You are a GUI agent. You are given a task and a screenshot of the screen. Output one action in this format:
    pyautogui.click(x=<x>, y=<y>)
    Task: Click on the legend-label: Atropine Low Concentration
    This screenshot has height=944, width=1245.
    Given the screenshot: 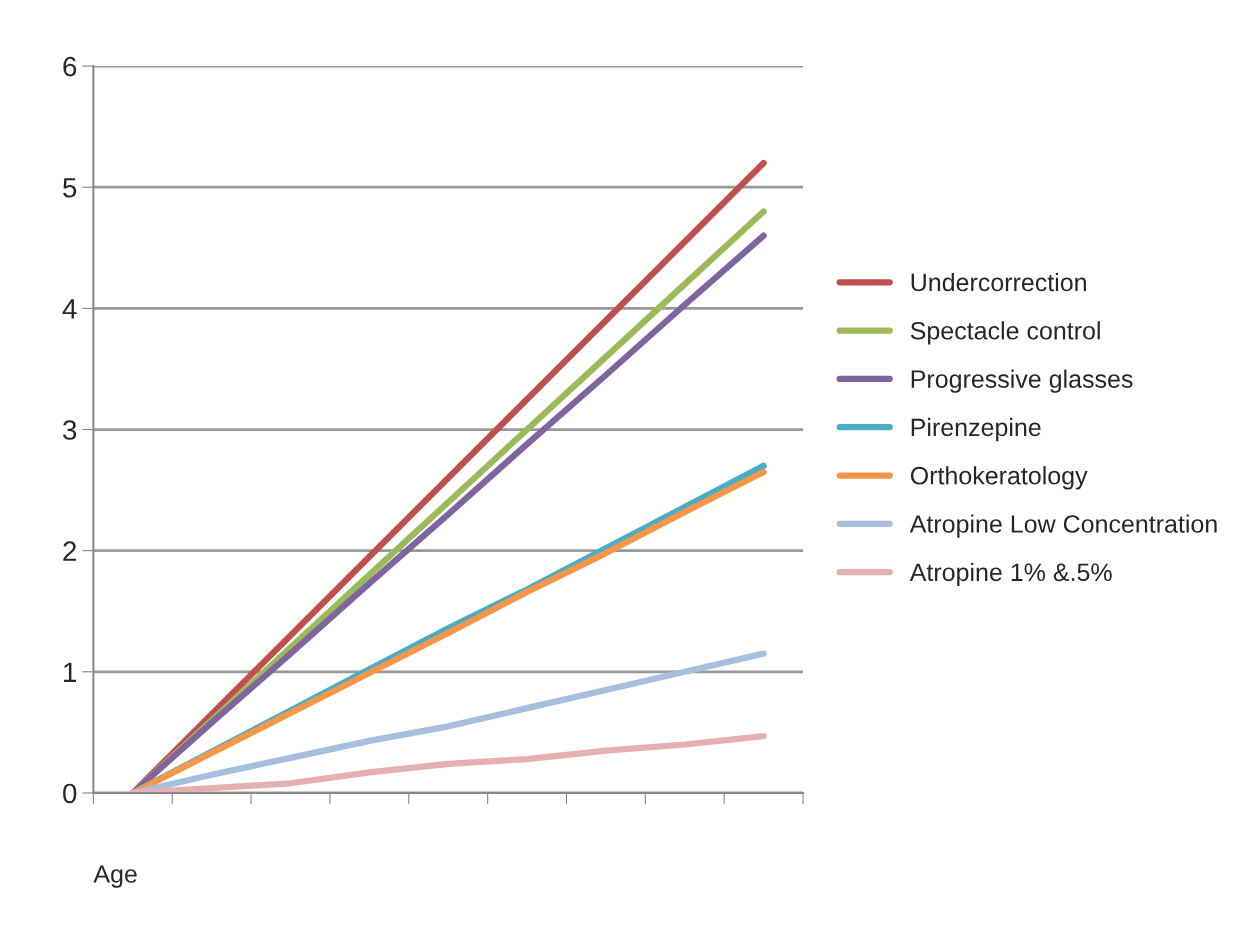 What is the action you would take?
    pyautogui.click(x=1063, y=526)
    